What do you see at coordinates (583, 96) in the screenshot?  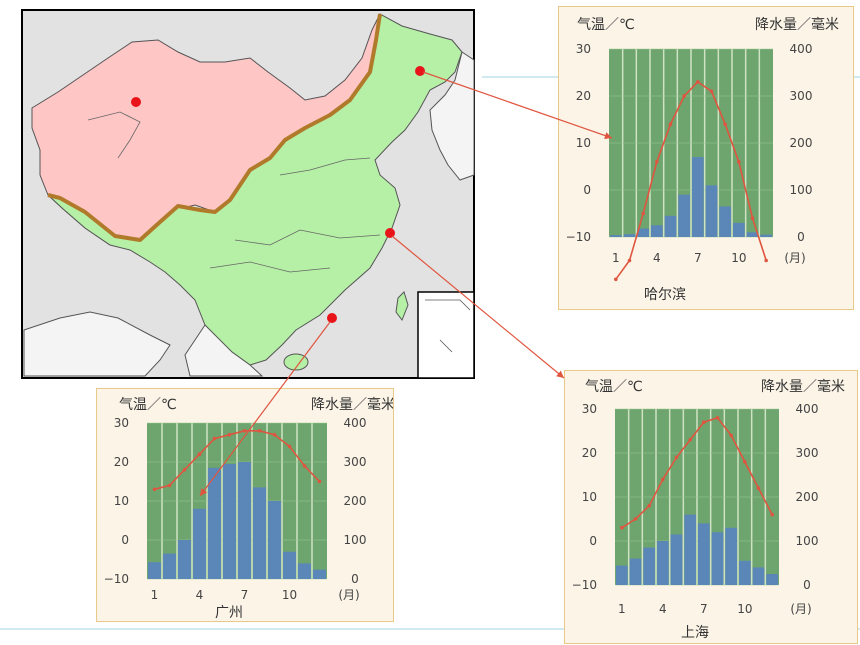 I see `temperature-tick-label: 20` at bounding box center [583, 96].